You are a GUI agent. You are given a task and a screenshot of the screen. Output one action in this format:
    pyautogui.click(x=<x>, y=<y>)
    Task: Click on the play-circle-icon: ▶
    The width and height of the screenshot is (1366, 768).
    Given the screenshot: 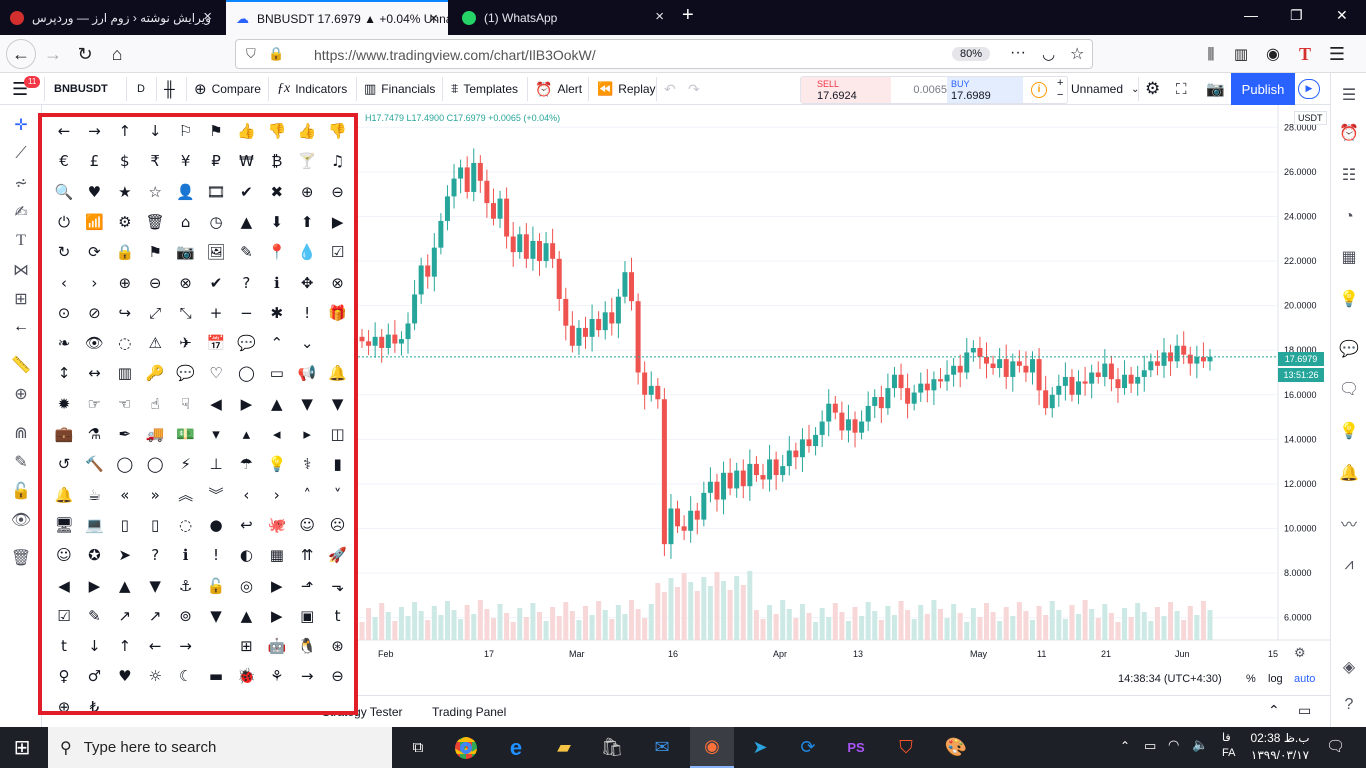 What is the action you would take?
    pyautogui.click(x=1309, y=89)
    